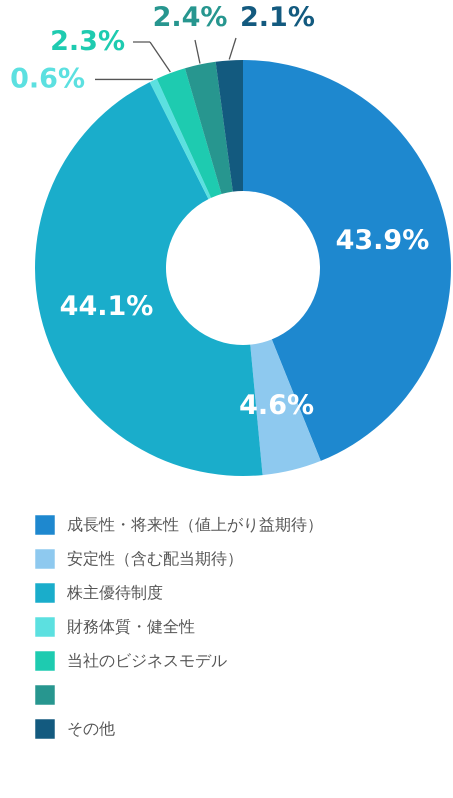 The height and width of the screenshot is (798, 453). I want to click on data-label: 2.4%, so click(190, 17).